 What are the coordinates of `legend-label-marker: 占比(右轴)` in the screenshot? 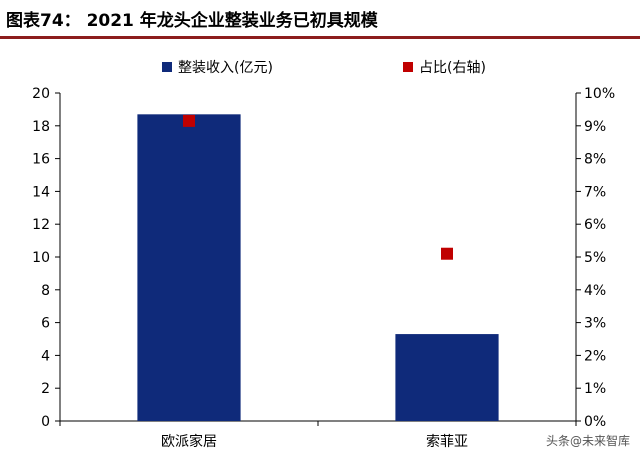 It's located at (452, 68).